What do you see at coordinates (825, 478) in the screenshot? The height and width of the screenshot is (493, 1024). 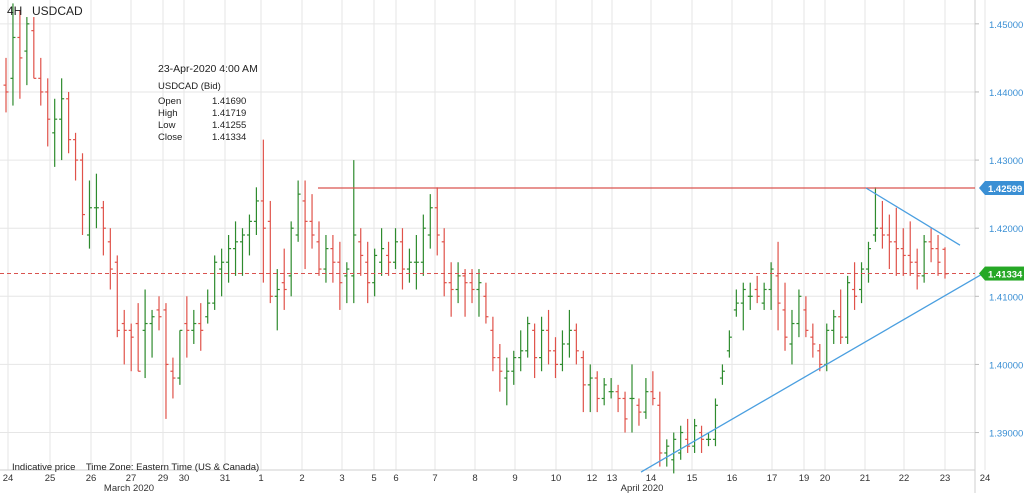 I see `x-tick-label: 20` at bounding box center [825, 478].